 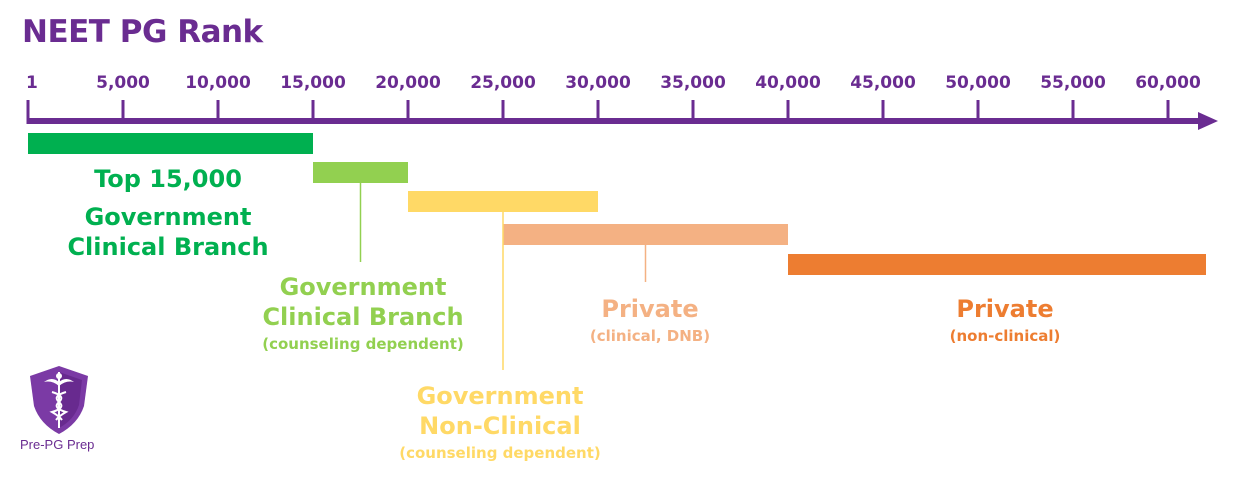 I want to click on band-connectors, so click(x=503, y=276).